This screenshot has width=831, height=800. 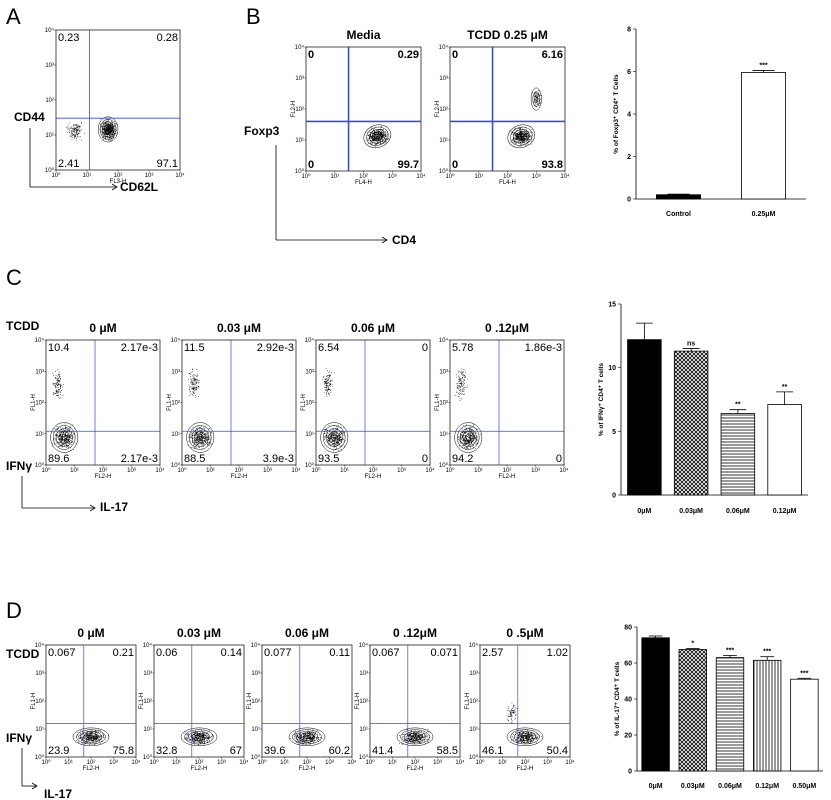 What do you see at coordinates (328, 348) in the screenshot?
I see `quadrant-upper-left-value: 6.54` at bounding box center [328, 348].